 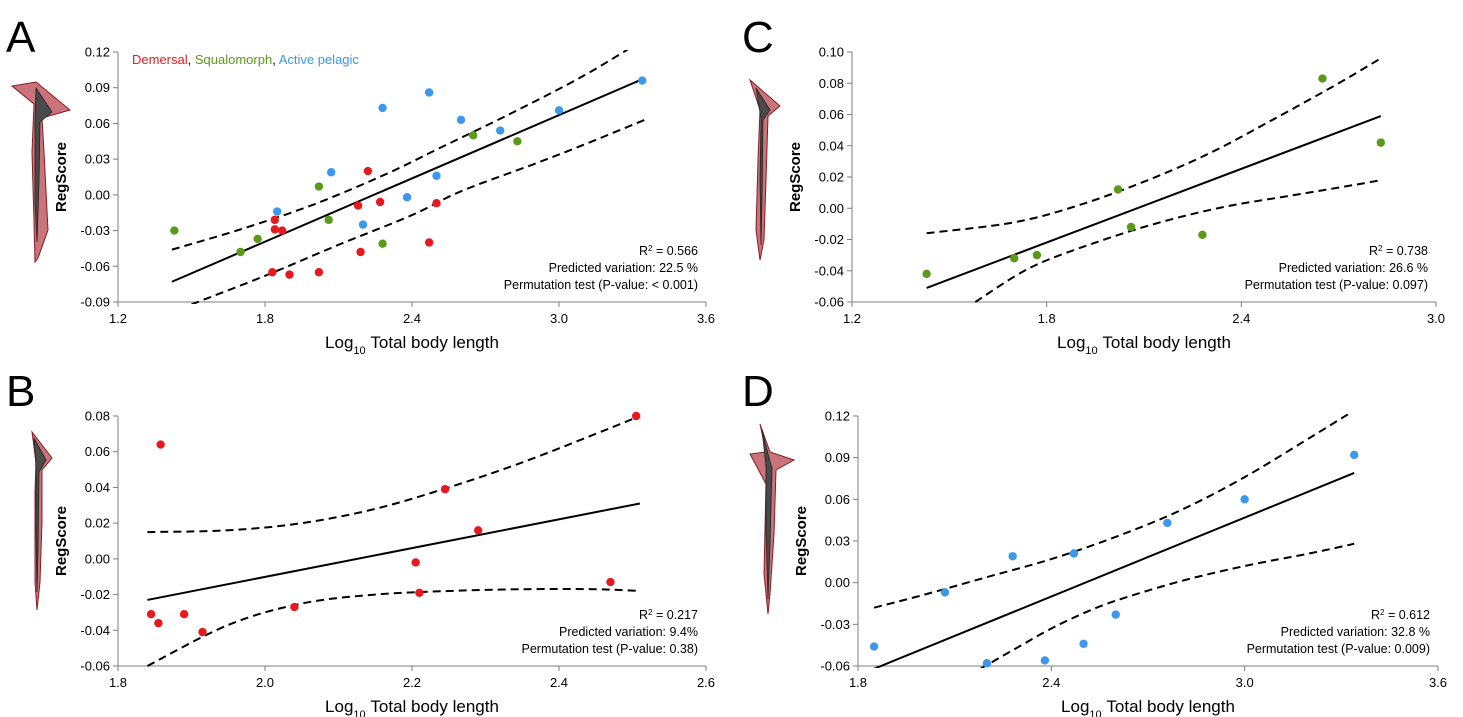 What do you see at coordinates (831, 177) in the screenshot?
I see `panel-c-y-tick-label: 0.02` at bounding box center [831, 177].